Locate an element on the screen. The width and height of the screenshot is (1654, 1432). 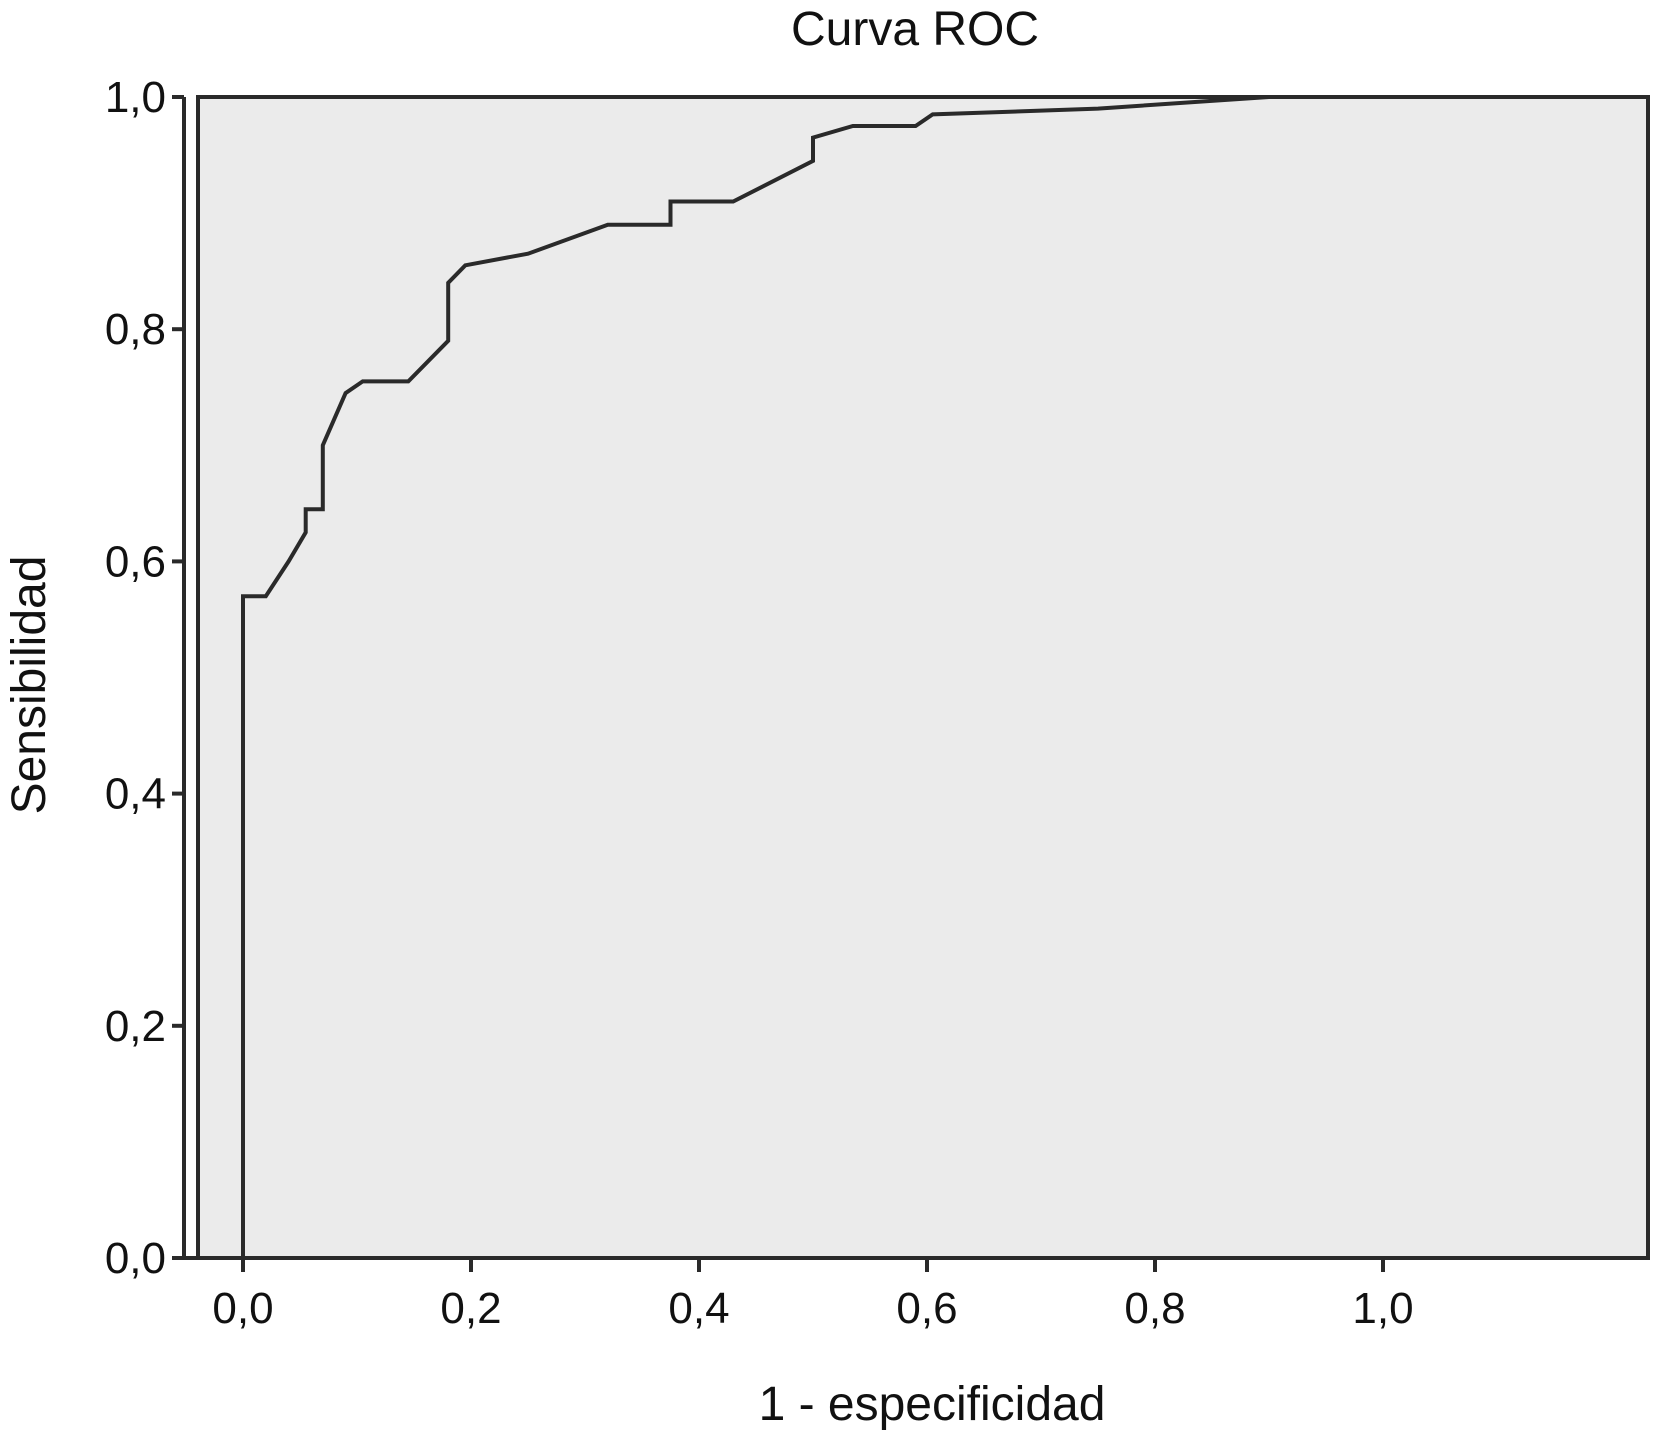
y-axis-title: Sensibilidad is located at coordinates (29, 685).